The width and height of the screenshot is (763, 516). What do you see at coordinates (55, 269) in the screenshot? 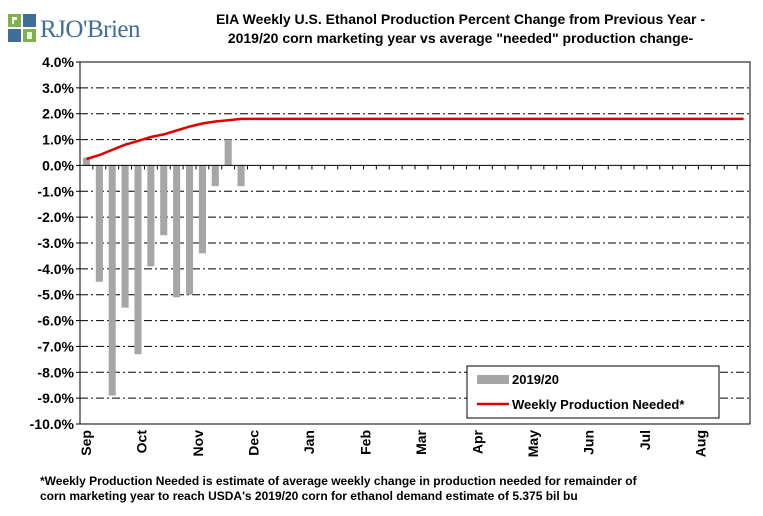
I see `y-tick-label: -4.0%` at bounding box center [55, 269].